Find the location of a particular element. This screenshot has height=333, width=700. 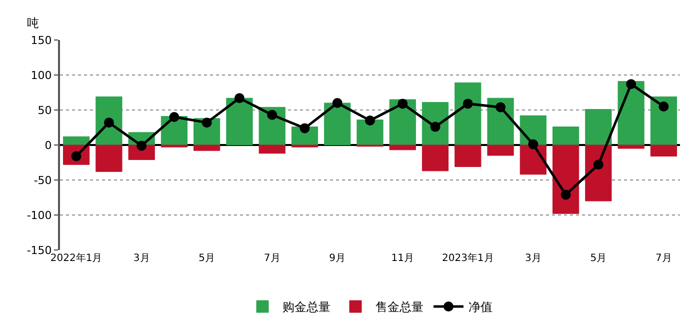

x-tick-label: 11月 is located at coordinates (402, 258).